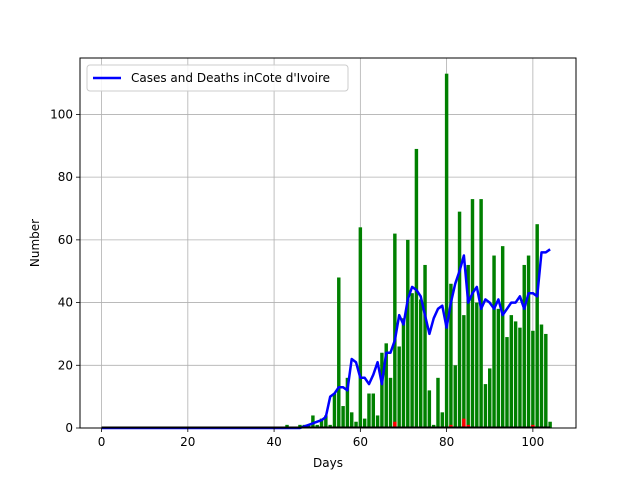 The width and height of the screenshot is (640, 480). I want to click on y-tick-label: 20, so click(65, 365).